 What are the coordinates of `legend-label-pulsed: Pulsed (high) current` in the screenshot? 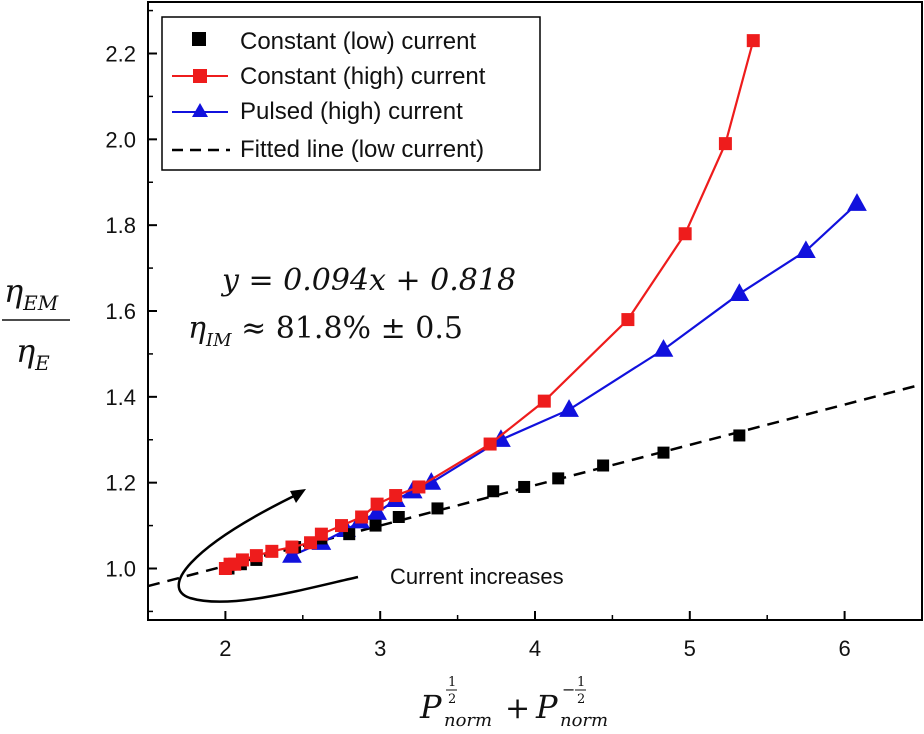 It's located at (351, 111).